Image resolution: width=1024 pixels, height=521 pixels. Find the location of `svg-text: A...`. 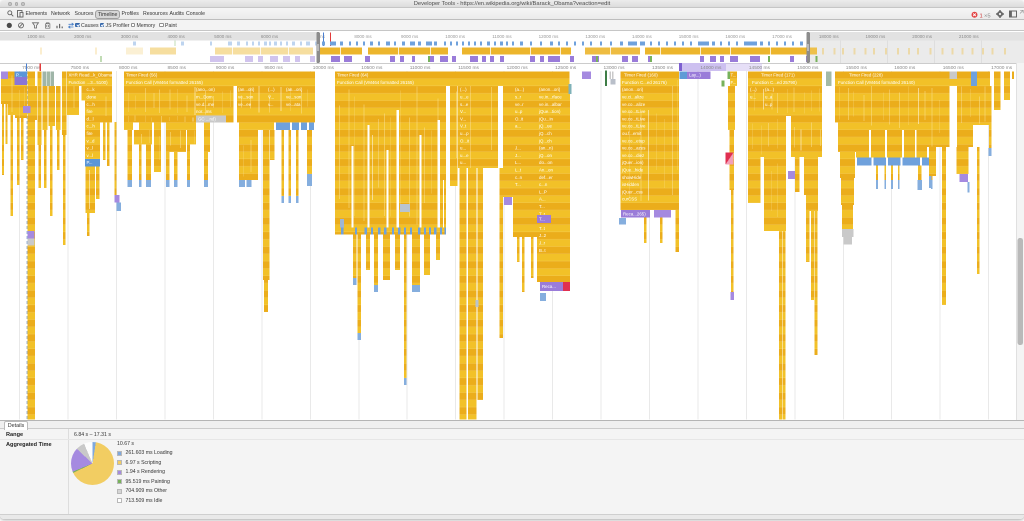

svg-text: A... is located at coordinates (542, 199).